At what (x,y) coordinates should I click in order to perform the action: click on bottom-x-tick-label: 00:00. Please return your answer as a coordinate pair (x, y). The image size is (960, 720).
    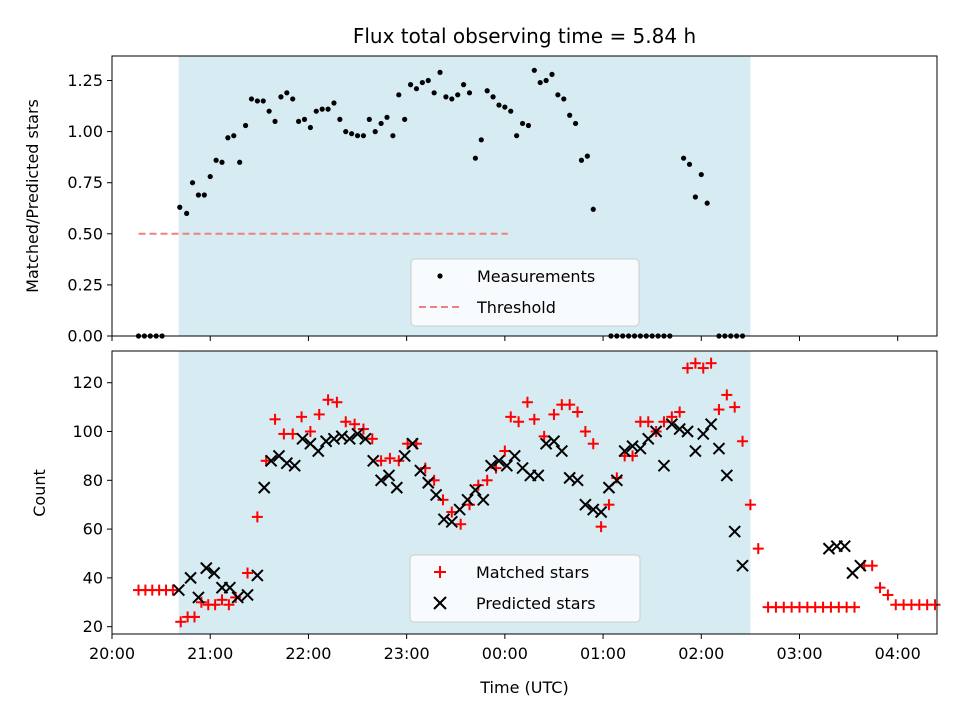
    Looking at the image, I should click on (505, 653).